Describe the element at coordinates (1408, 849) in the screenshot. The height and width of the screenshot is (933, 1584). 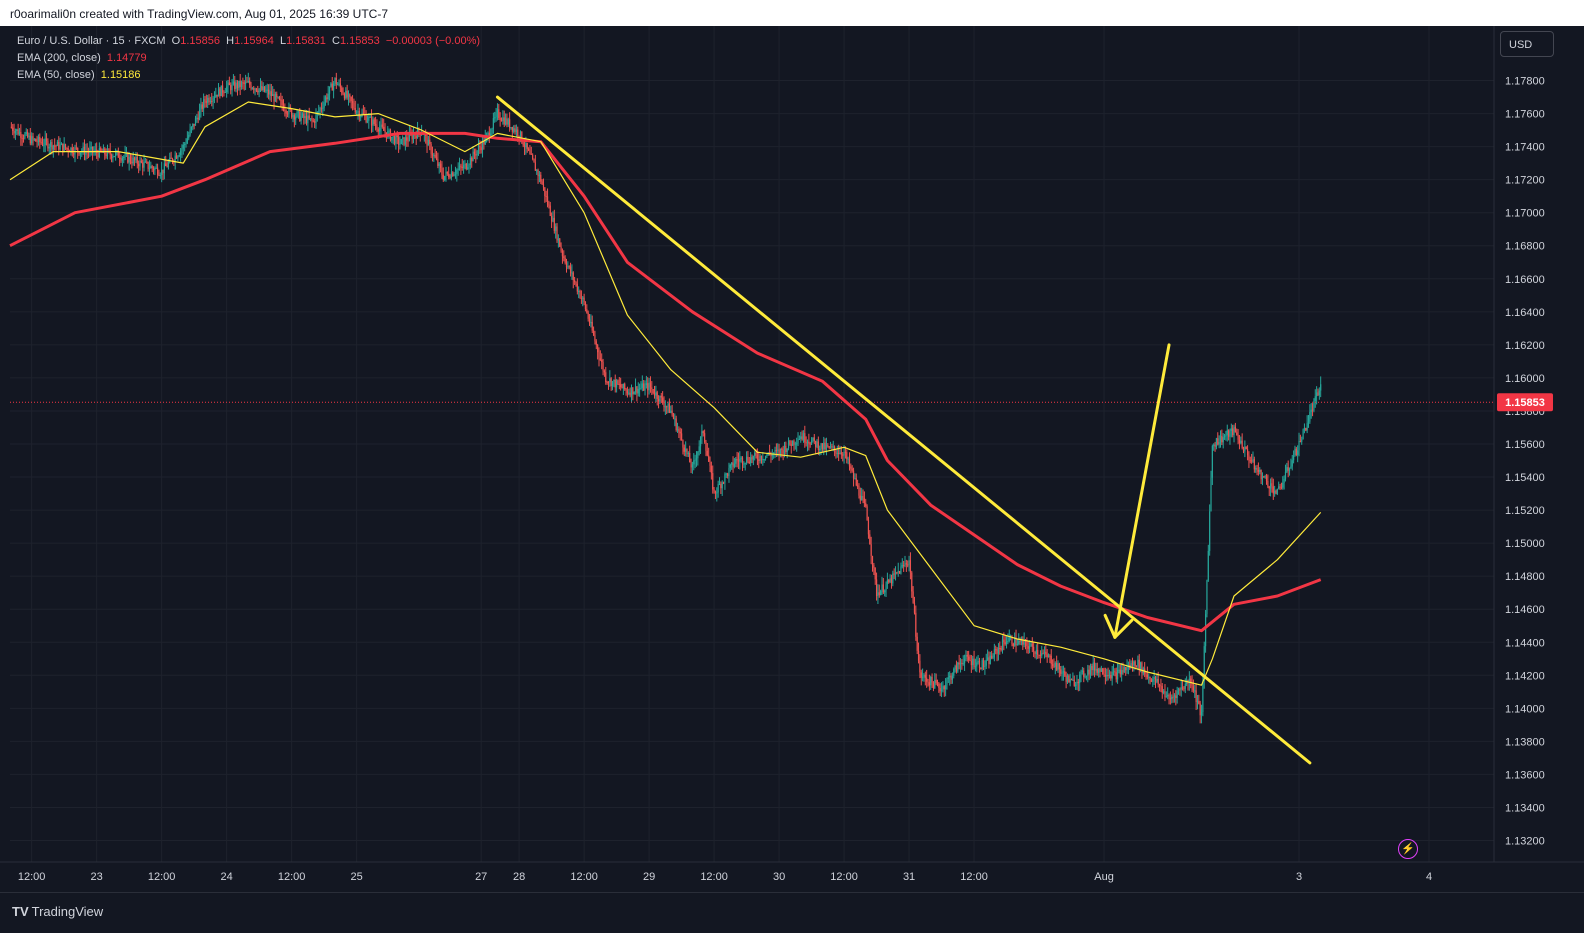
I see `lightning-icon: ⚡` at that location.